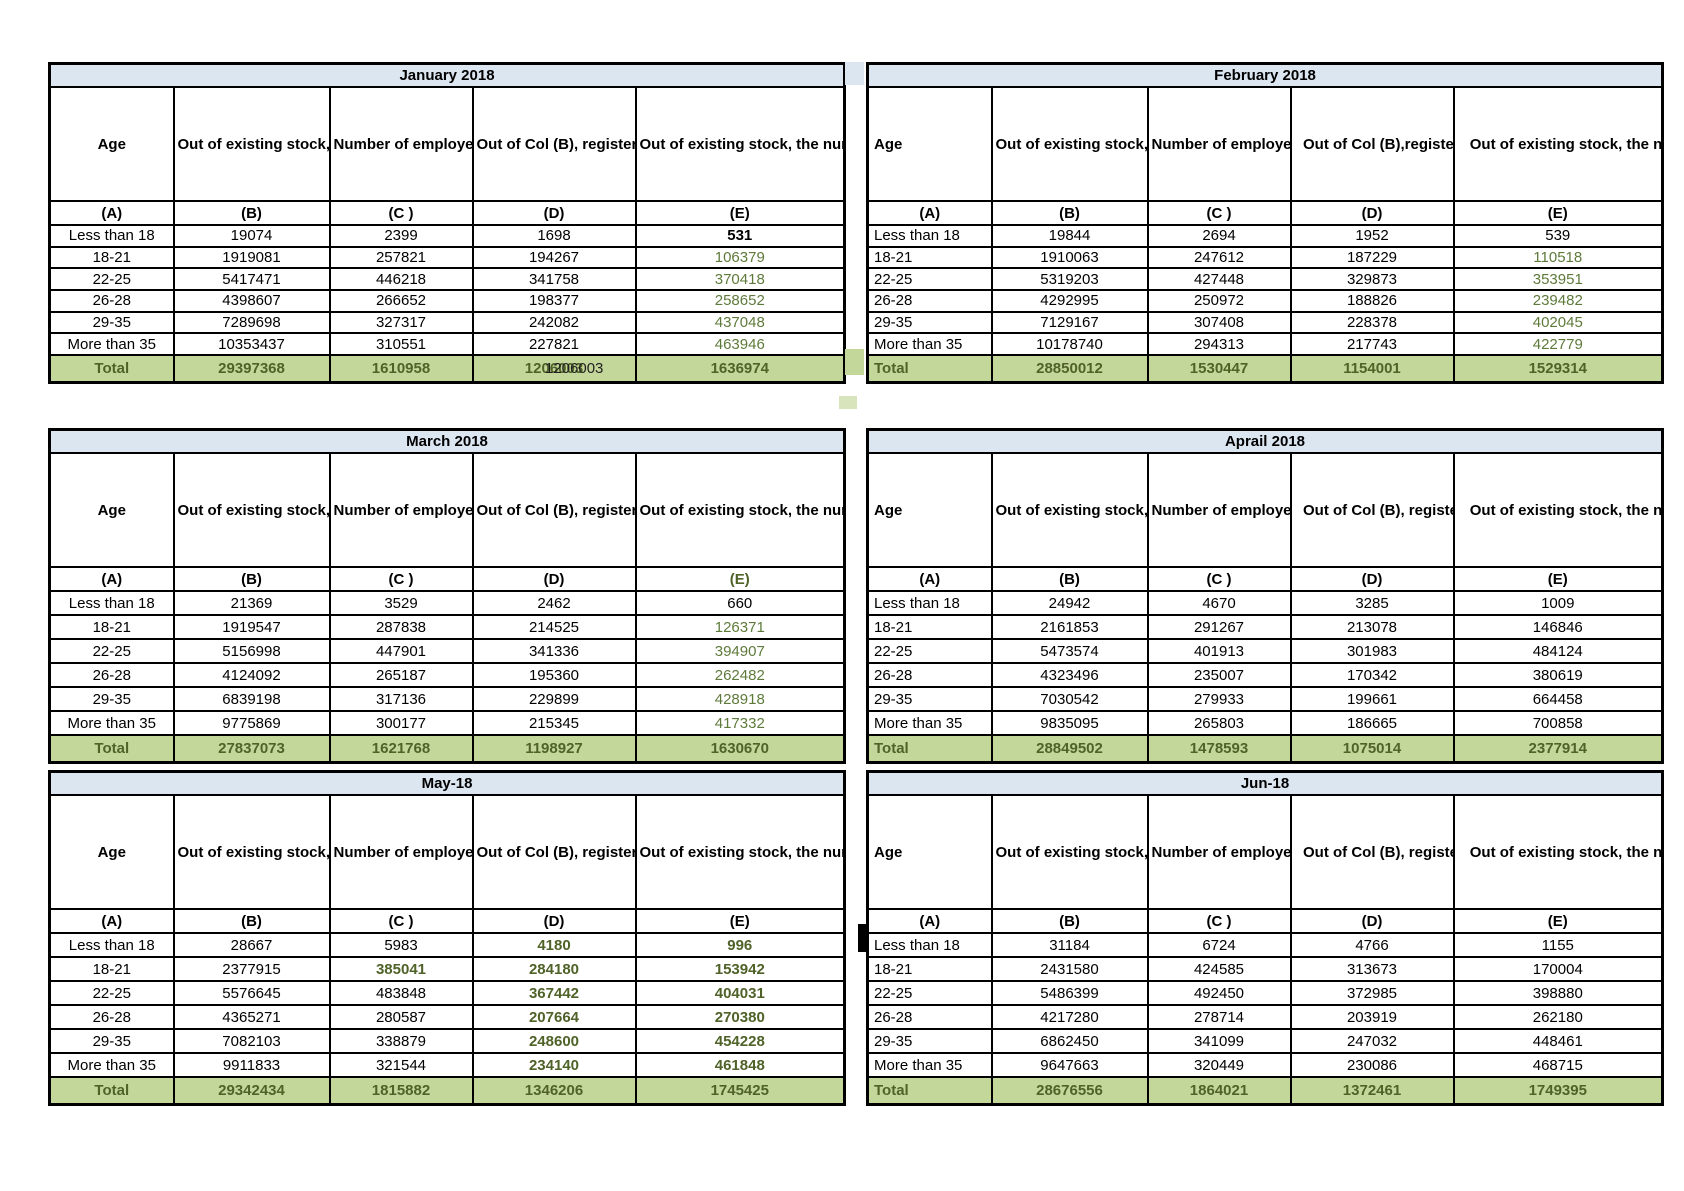 The height and width of the screenshot is (1191, 1684). Describe the element at coordinates (740, 993) in the screenshot. I see `value-cell-e: 404031` at that location.